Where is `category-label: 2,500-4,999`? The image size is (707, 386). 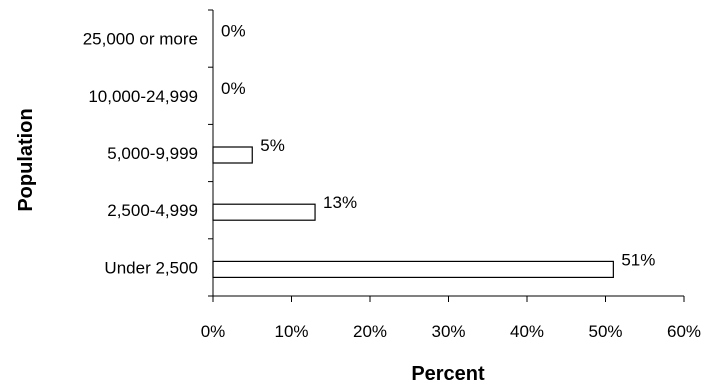 category-label: 2,500-4,999 is located at coordinates (152, 210).